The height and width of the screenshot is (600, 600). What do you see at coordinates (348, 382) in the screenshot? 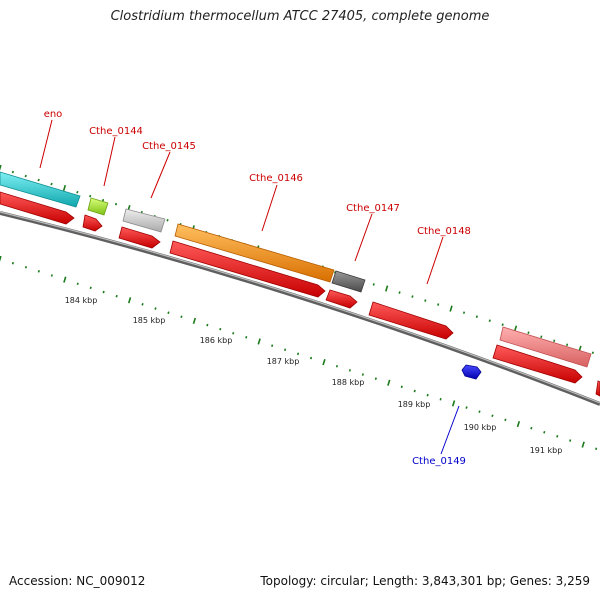
I see `scale-label: 188 kbp` at bounding box center [348, 382].